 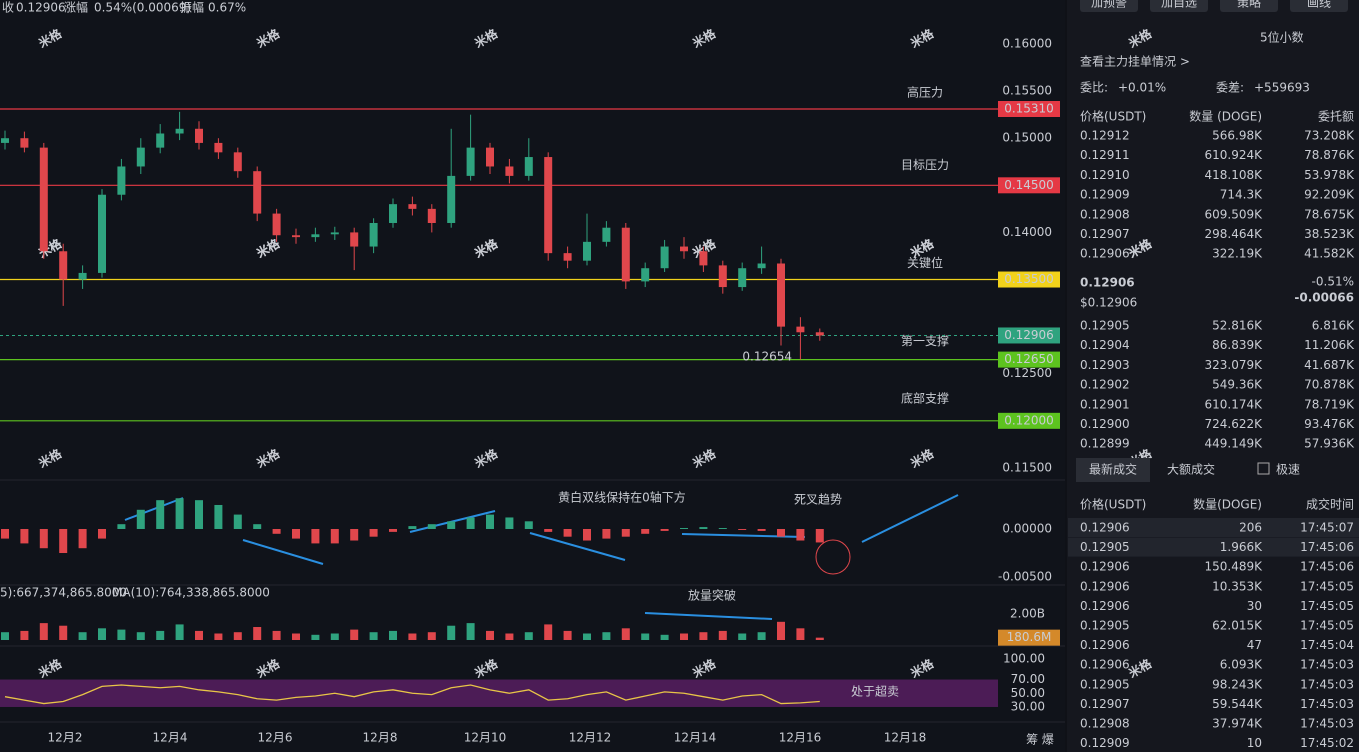 I want to click on volume-box, so click(x=1029, y=637).